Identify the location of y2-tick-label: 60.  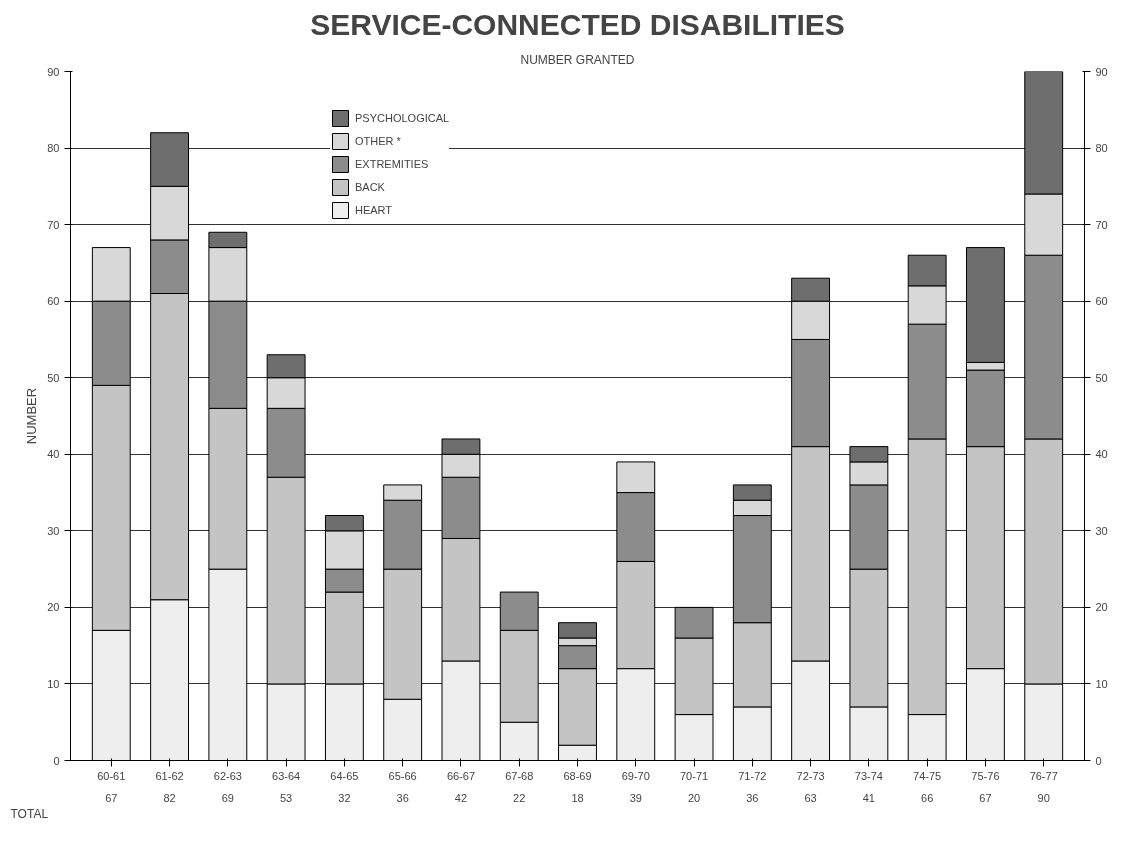
(1101, 301).